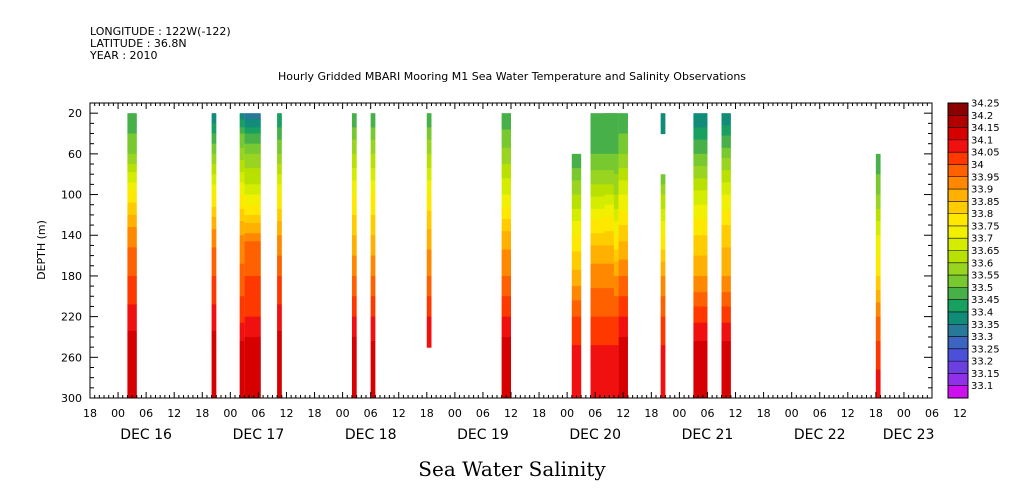  What do you see at coordinates (958, 122) in the screenshot?
I see `colorbar-swatch` at bounding box center [958, 122].